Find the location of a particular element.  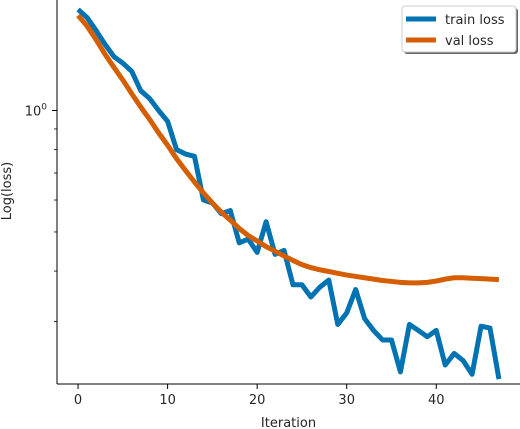

x-tick-label: 0 is located at coordinates (78, 400).